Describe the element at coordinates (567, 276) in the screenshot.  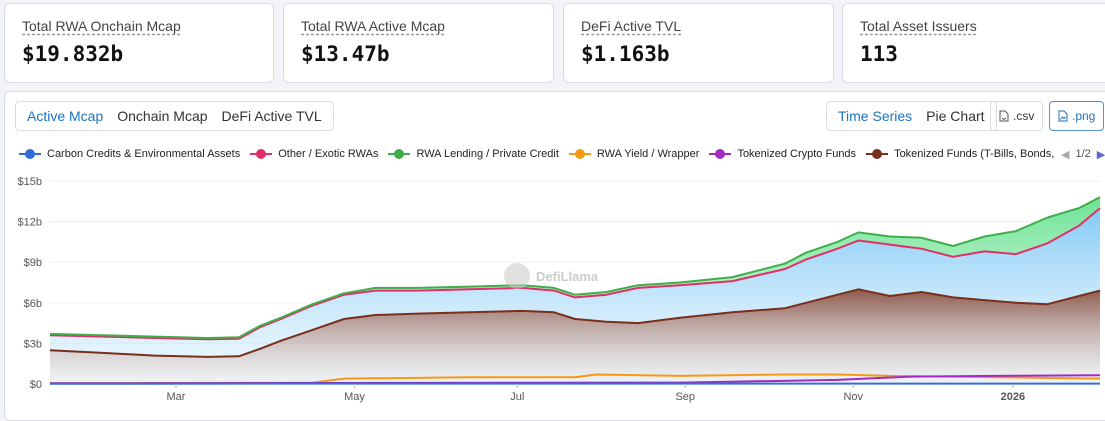
I see `watermark-text: DefiLlama` at that location.